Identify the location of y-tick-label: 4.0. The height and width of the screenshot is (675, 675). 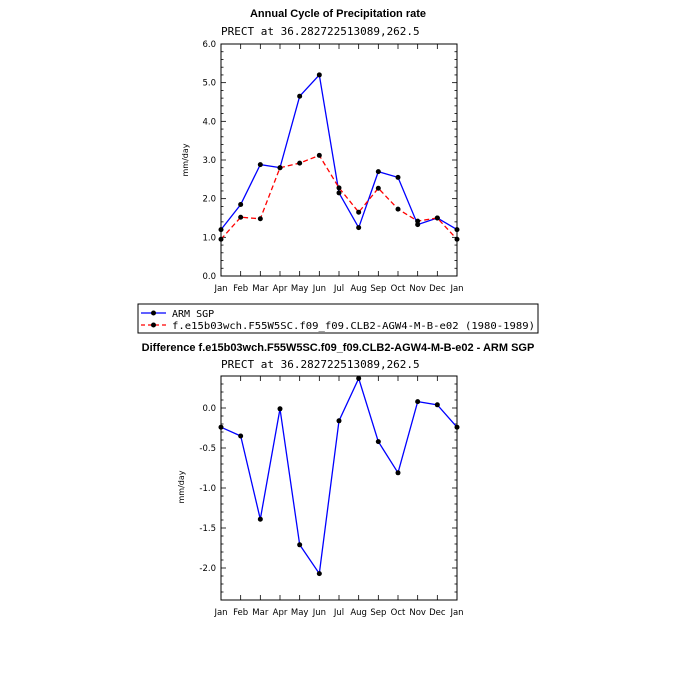
(209, 122).